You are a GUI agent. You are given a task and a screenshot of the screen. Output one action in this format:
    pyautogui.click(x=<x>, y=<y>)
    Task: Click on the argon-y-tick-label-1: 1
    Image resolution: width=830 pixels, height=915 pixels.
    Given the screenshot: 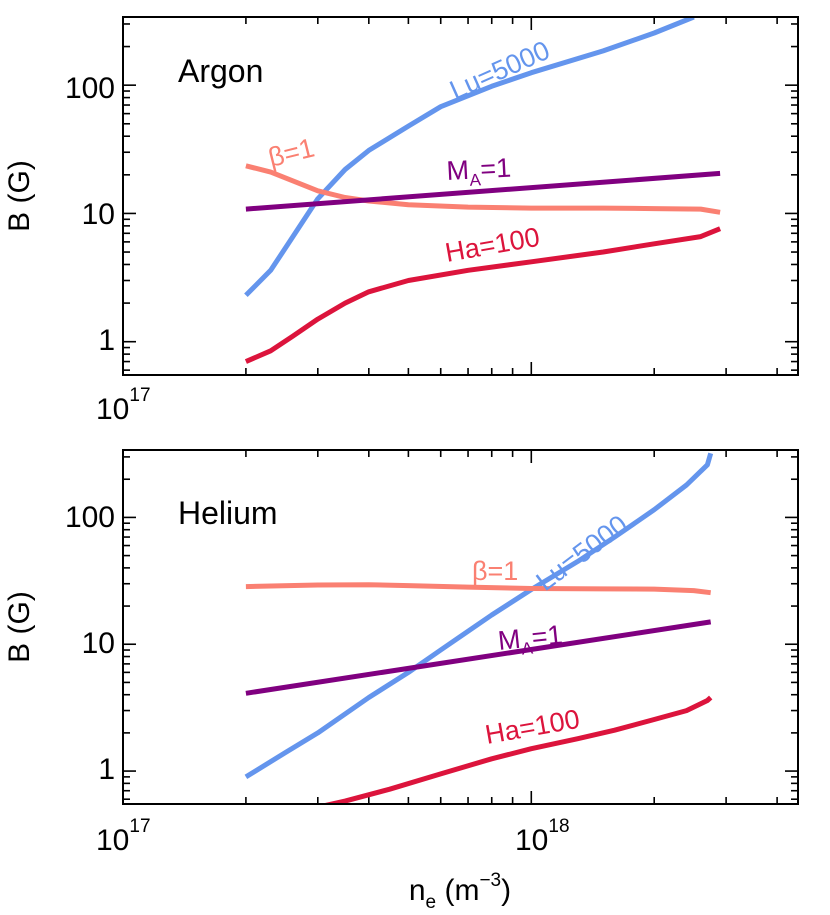 What is the action you would take?
    pyautogui.click(x=106, y=340)
    